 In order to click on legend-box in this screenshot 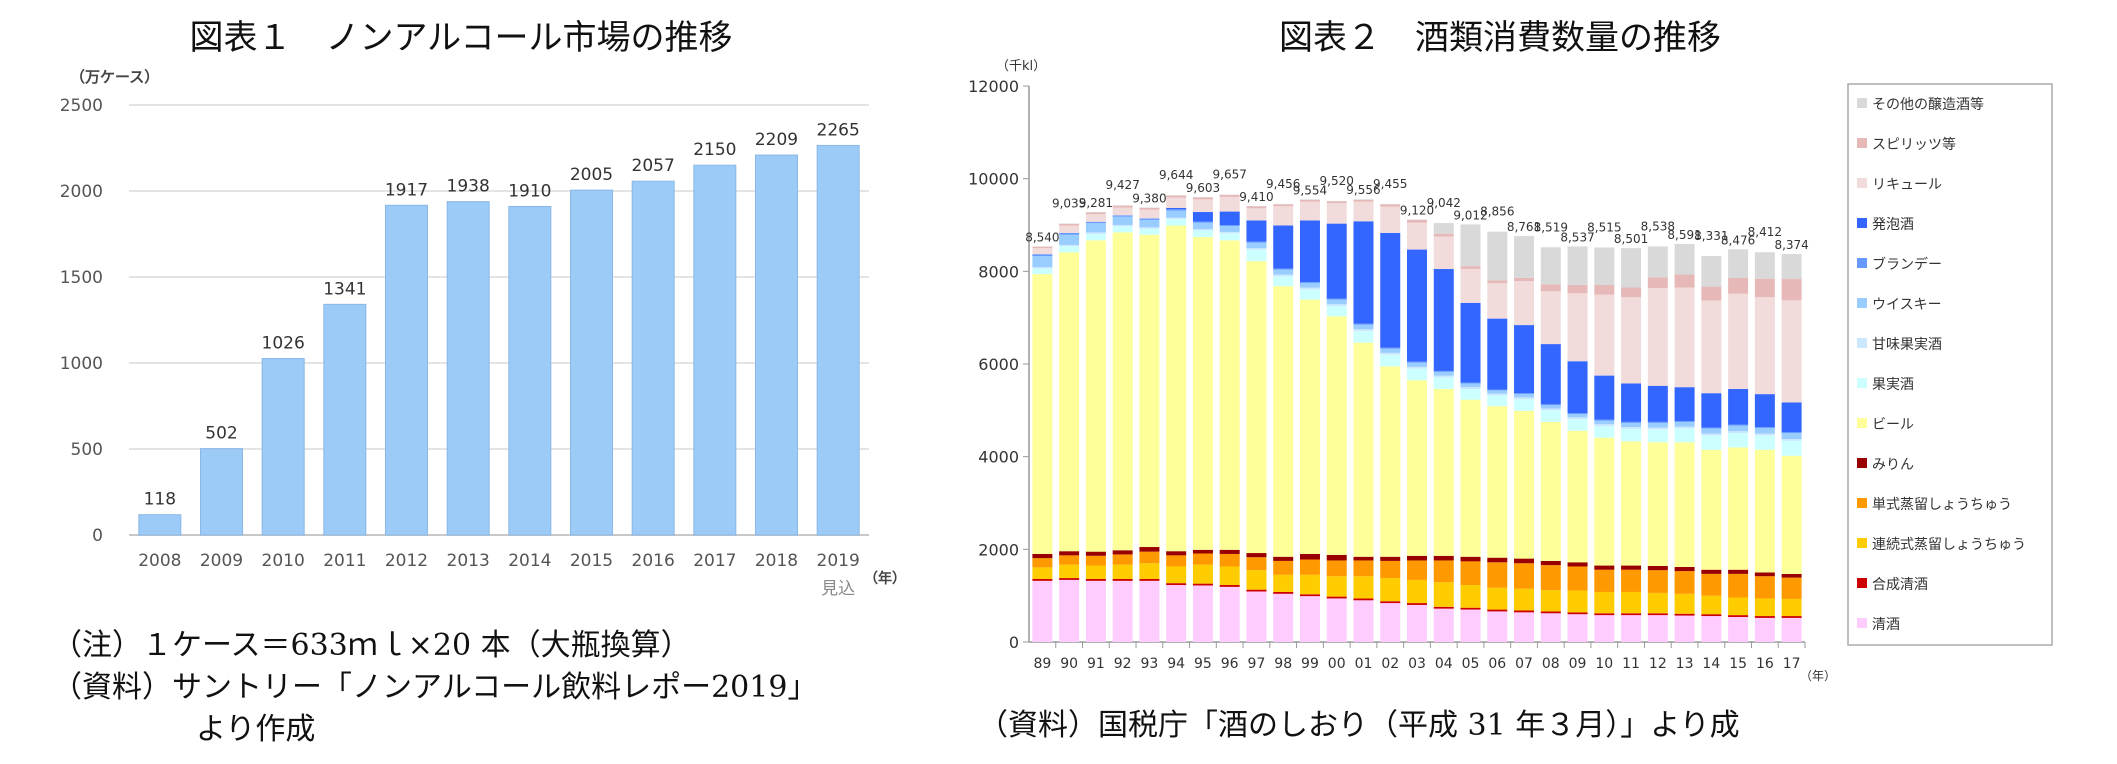, I will do `click(1950, 364)`.